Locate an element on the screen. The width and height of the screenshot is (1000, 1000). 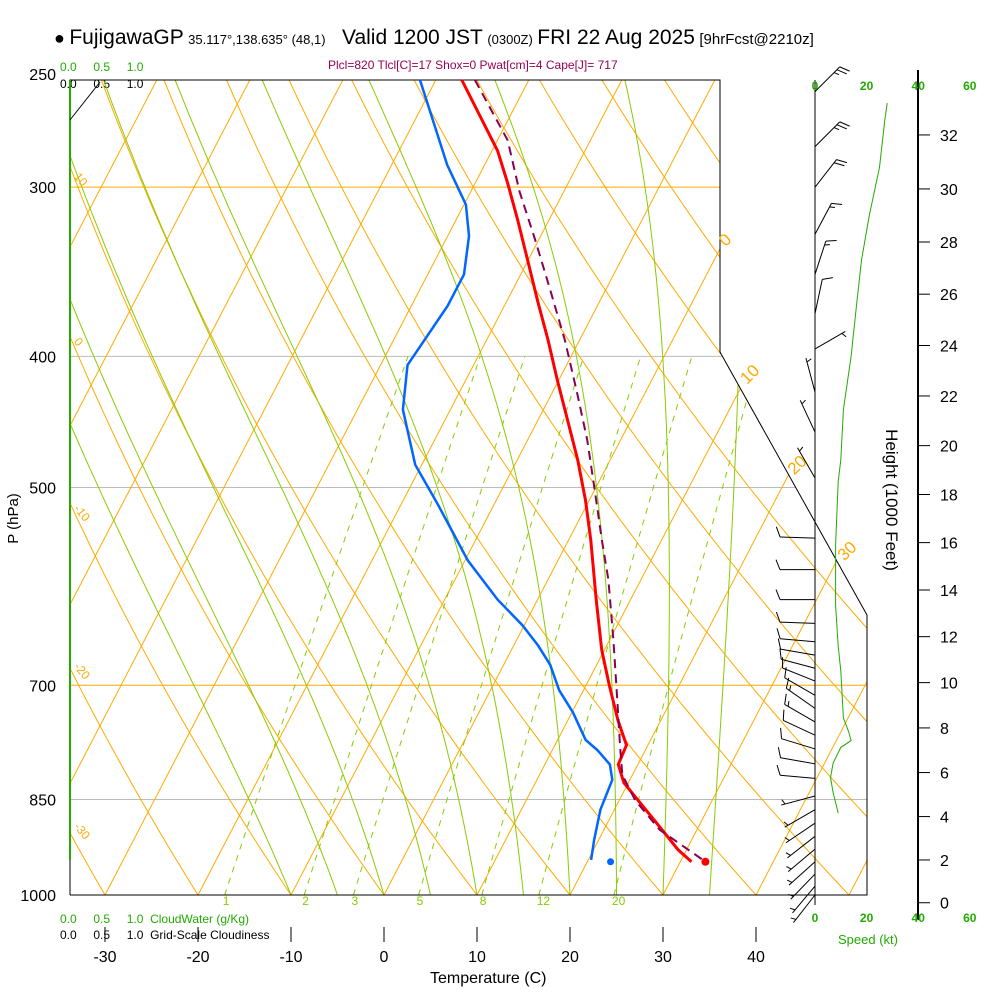
pressure-tick-label: 500 is located at coordinates (42, 489).